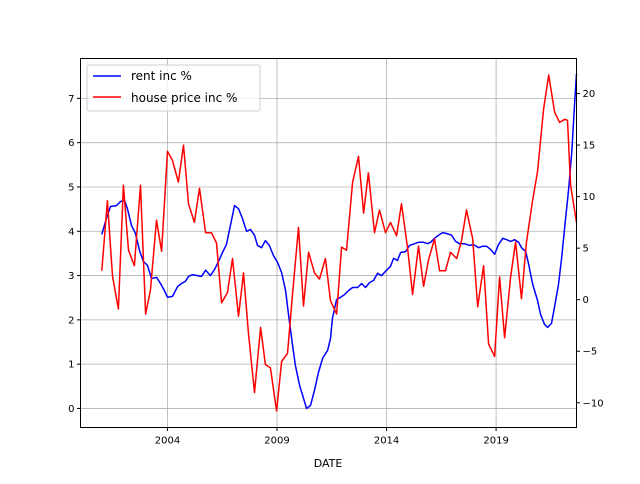 The image size is (640, 484). I want to click on left-y-tick-label: 4, so click(71, 232).